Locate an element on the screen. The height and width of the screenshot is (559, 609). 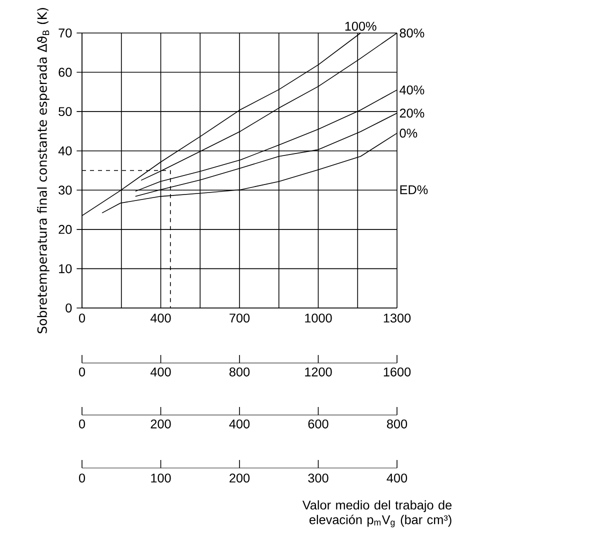
y-tick-label: 60 is located at coordinates (65, 72).